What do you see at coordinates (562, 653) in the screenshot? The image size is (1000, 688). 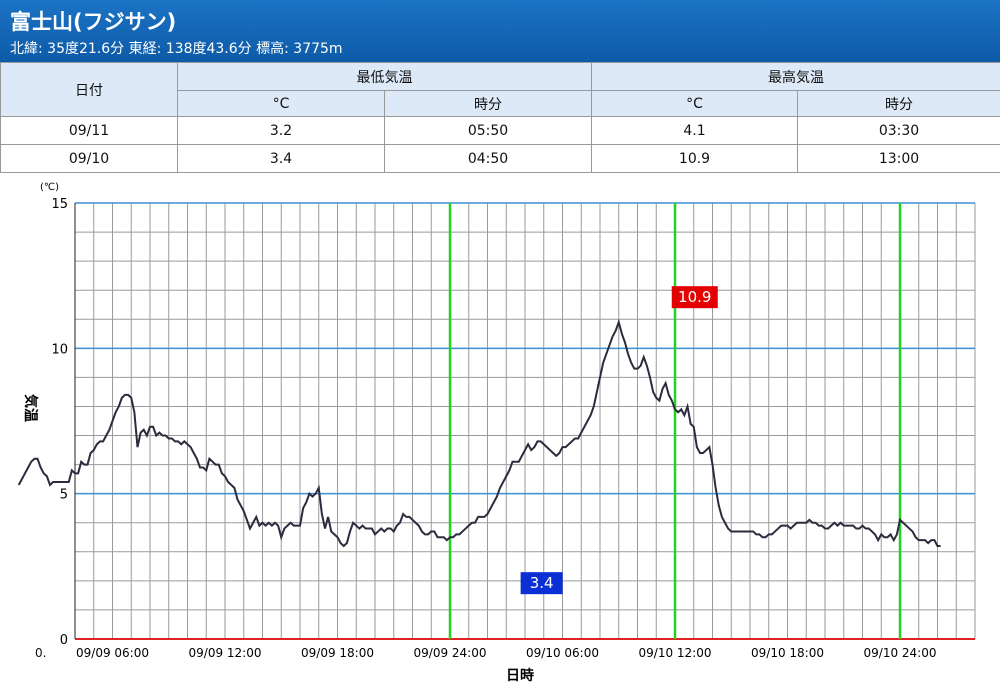 I see `x-tick-label: 09/10 06:00` at bounding box center [562, 653].